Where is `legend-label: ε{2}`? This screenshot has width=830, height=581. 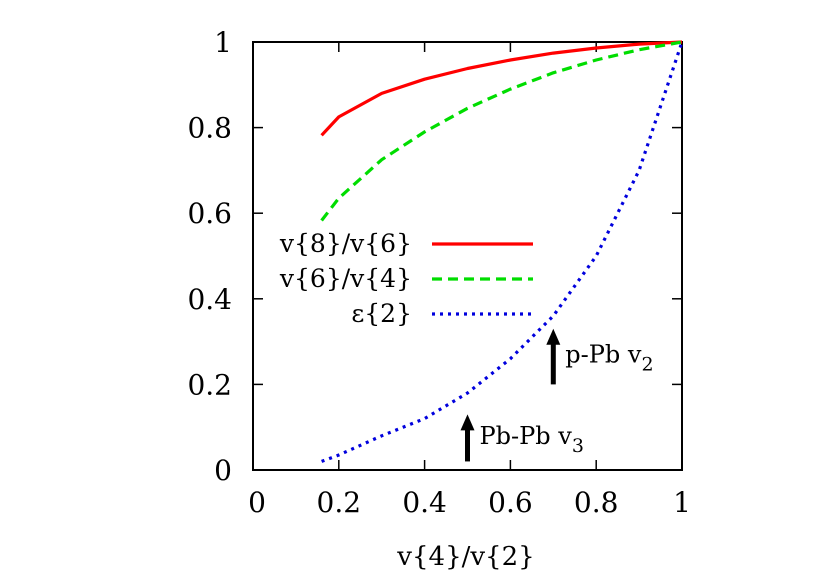
legend-label: ε{2} is located at coordinates (381, 313).